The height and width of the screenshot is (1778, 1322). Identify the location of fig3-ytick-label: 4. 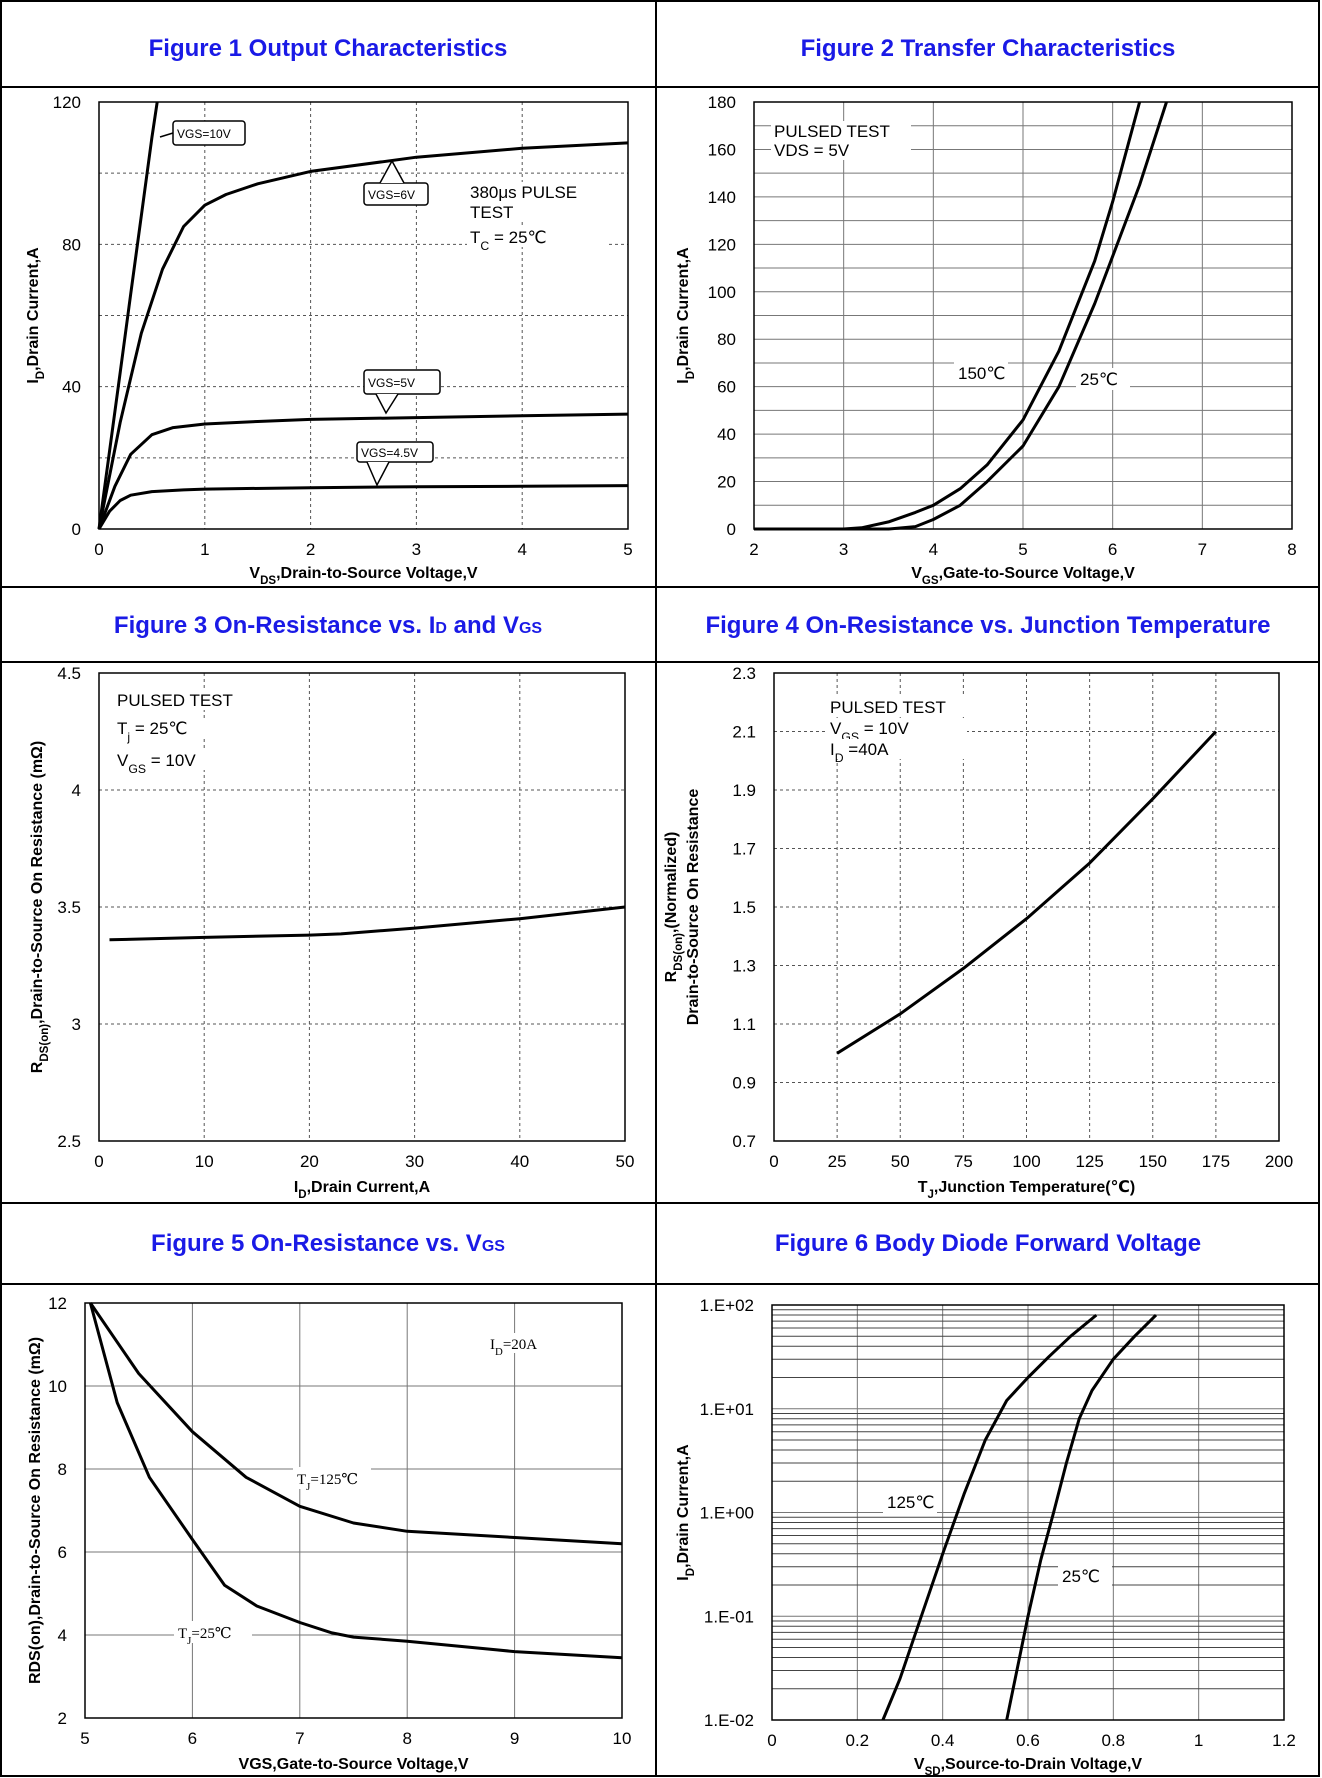
(76, 790).